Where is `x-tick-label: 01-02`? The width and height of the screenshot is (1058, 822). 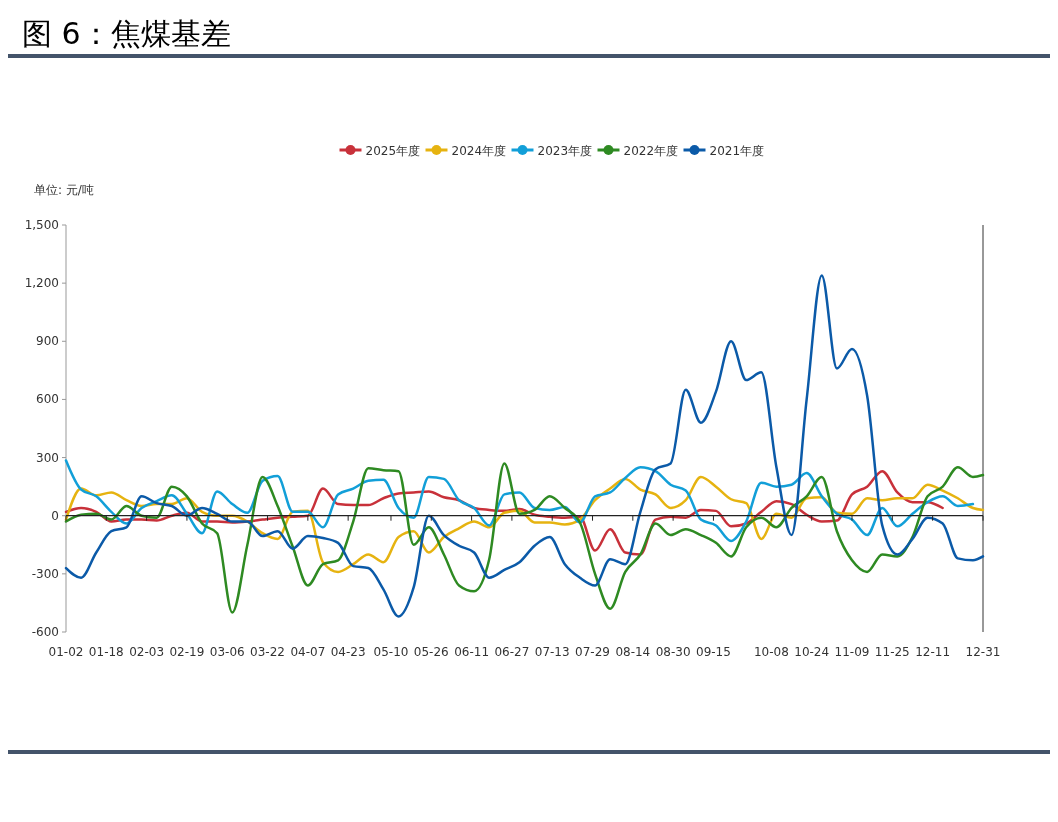
x-tick-label: 01-02 is located at coordinates (66, 652).